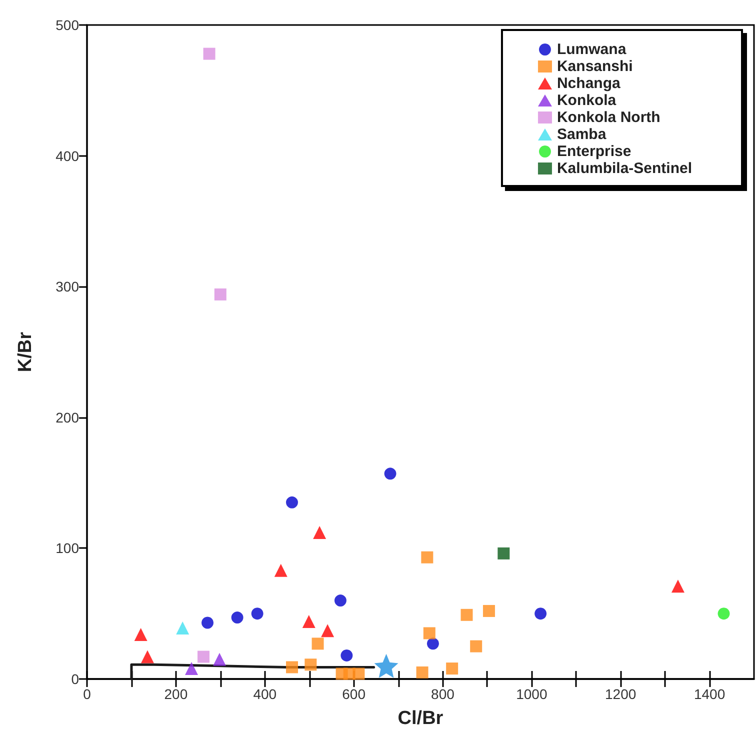 This screenshot has height=736, width=756. Describe the element at coordinates (591, 49) in the screenshot. I see `legend-label: Lumwana` at that location.